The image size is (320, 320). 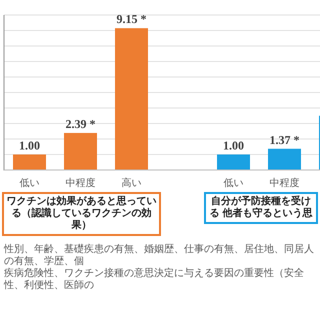 What do you see at coordinates (81, 214) in the screenshot?
I see `text: ワクチンは効果があると思っている（認識しているワクチンの効果）` at bounding box center [81, 214].